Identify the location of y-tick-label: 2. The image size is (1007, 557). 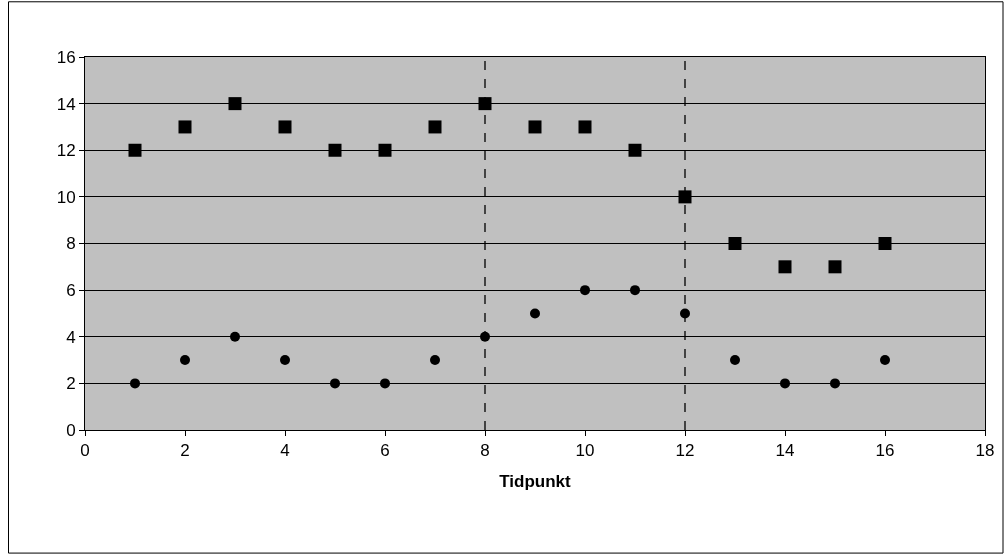
(71, 384).